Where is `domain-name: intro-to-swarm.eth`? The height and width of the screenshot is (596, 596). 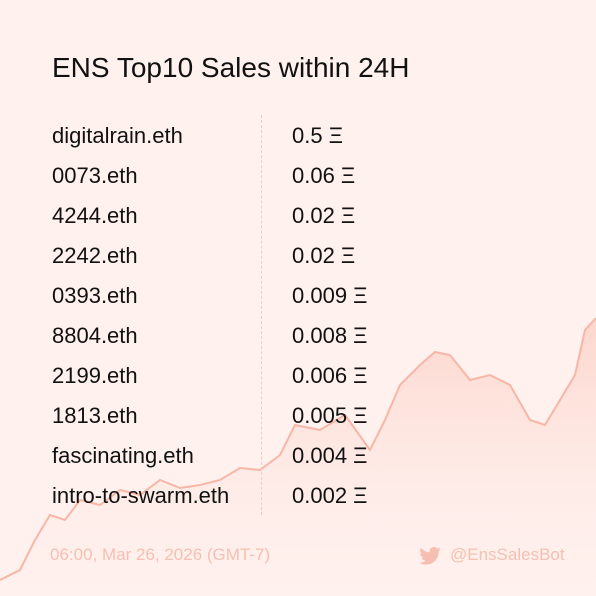 domain-name: intro-to-swarm.eth is located at coordinates (141, 495).